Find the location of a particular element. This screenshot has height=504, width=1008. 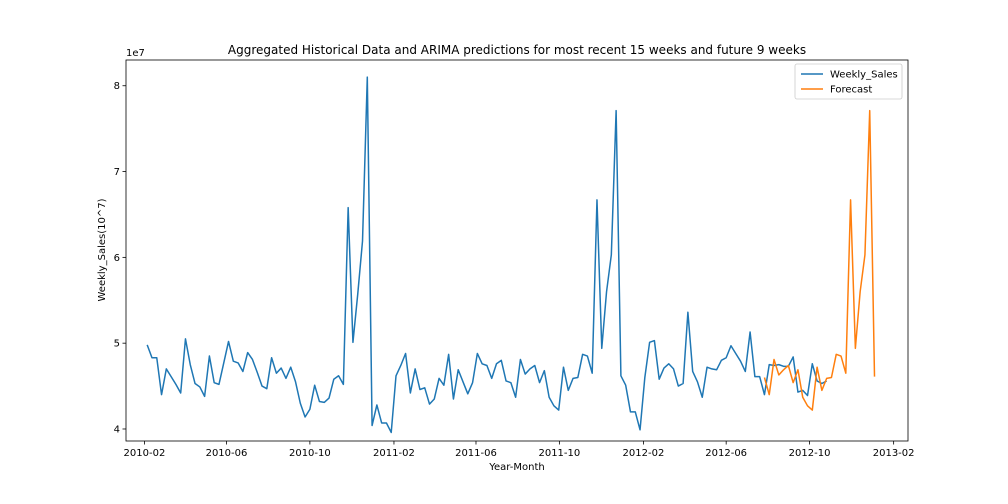

x-tick-label: 2011-10 is located at coordinates (559, 453).